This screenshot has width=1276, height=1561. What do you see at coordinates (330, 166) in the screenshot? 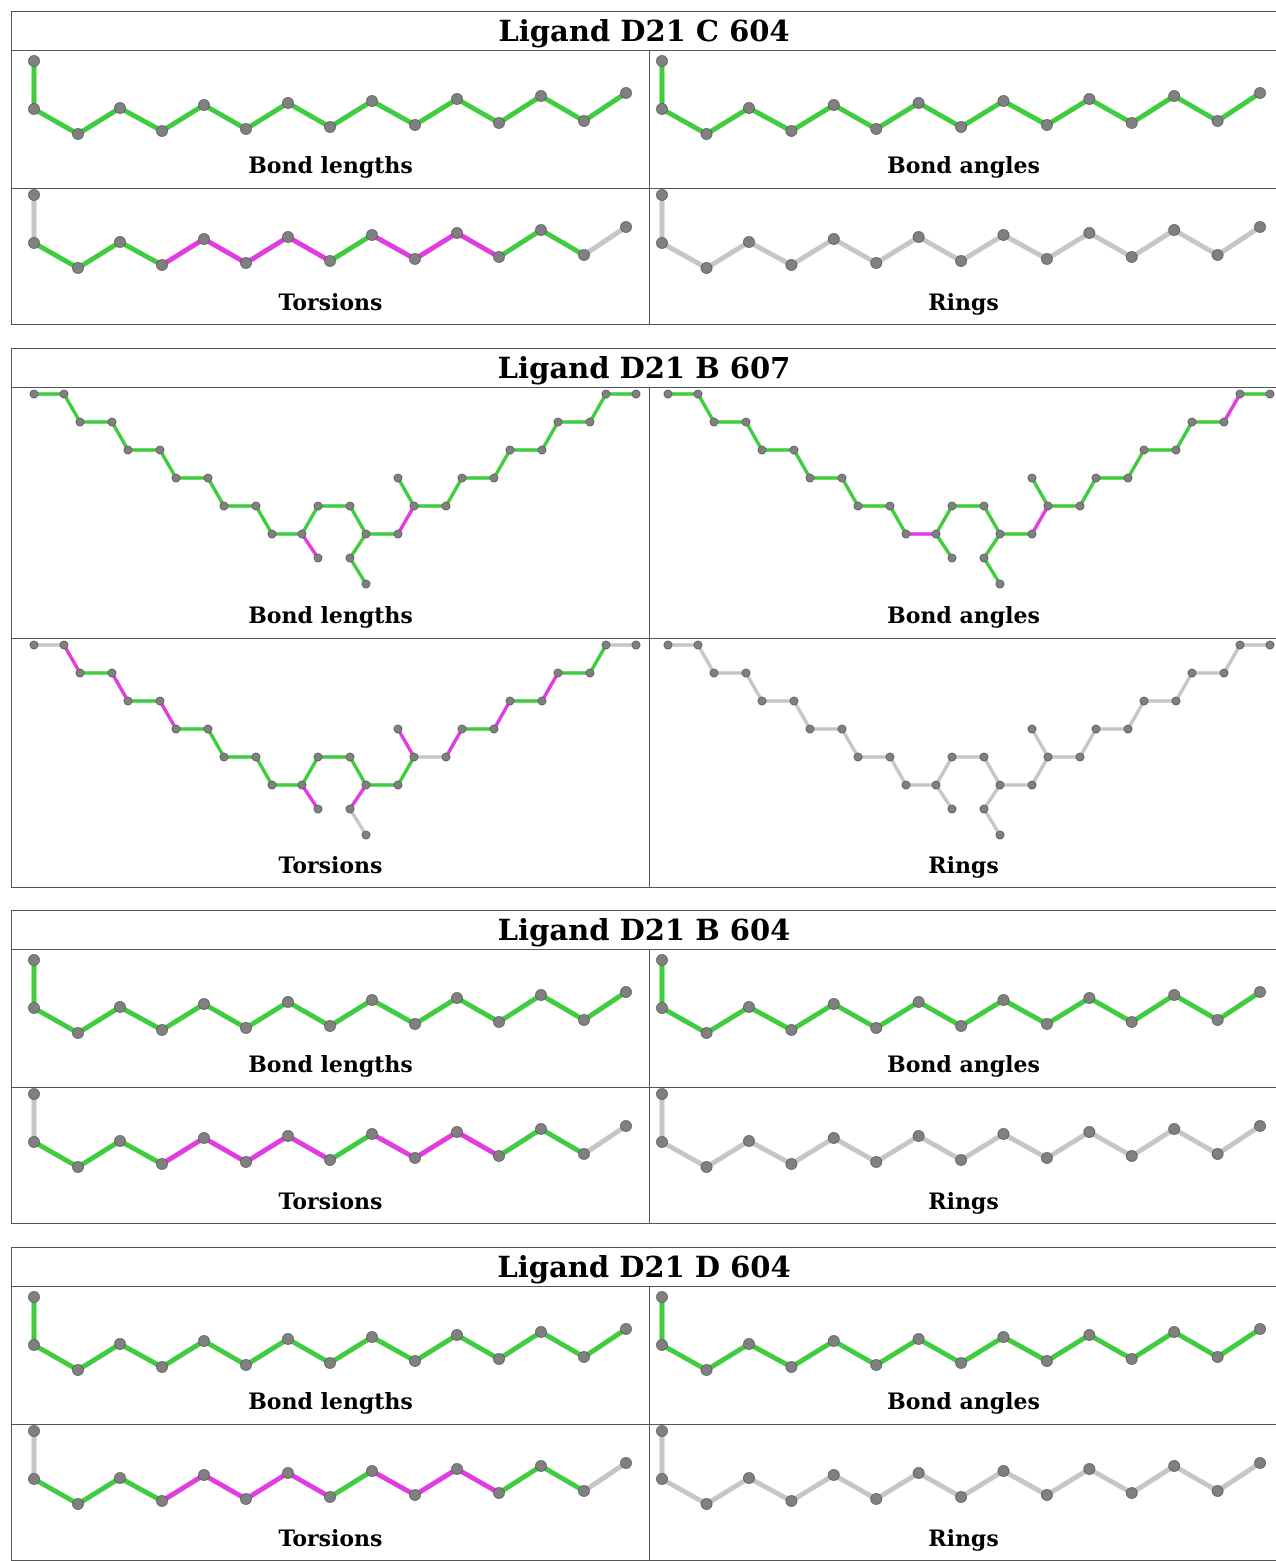
I see `panel-label: Bond lengths` at bounding box center [330, 166].